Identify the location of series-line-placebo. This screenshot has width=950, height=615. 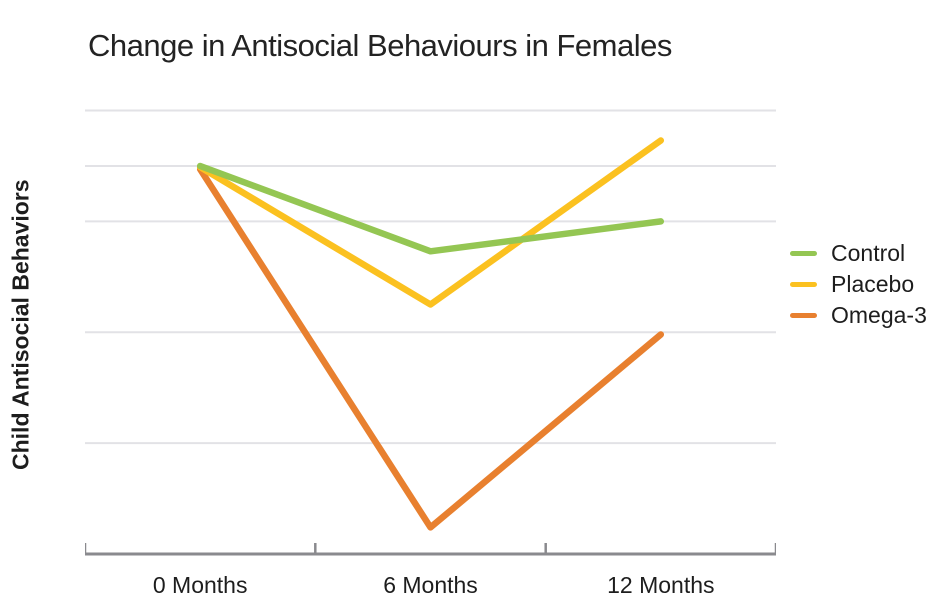
(430, 222).